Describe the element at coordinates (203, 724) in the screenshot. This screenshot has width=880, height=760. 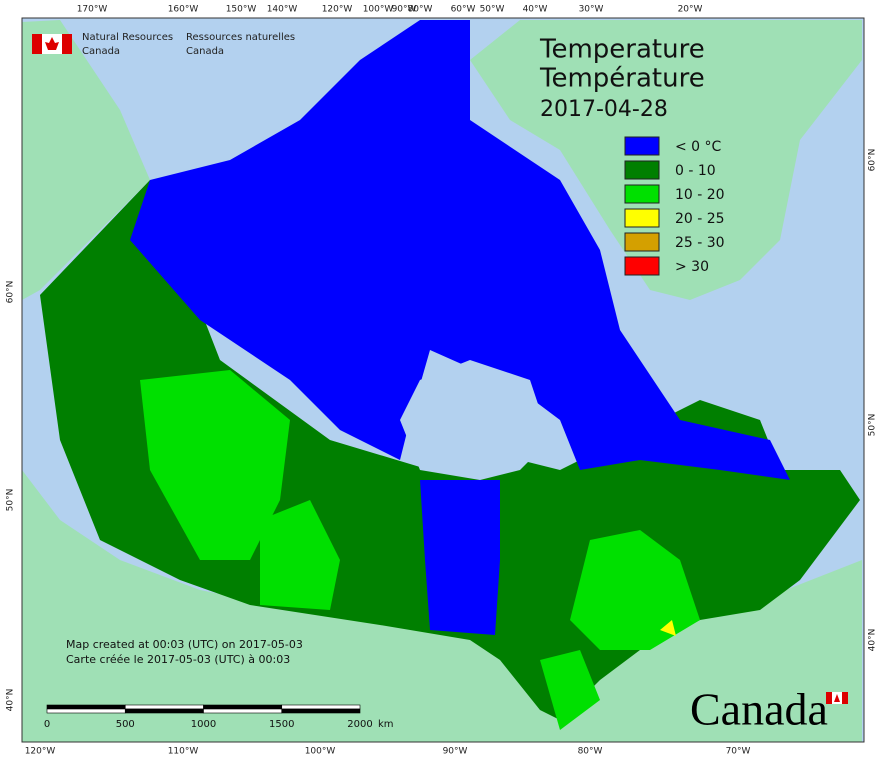
I see `scale-label: 1000` at that location.